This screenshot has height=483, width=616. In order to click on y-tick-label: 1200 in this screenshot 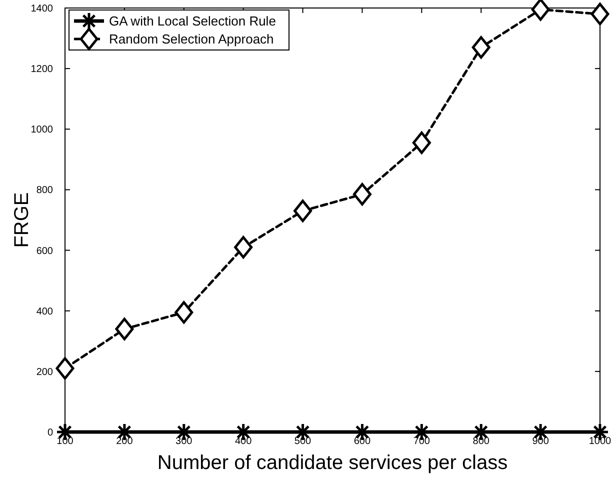, I will do `click(42, 70)`.